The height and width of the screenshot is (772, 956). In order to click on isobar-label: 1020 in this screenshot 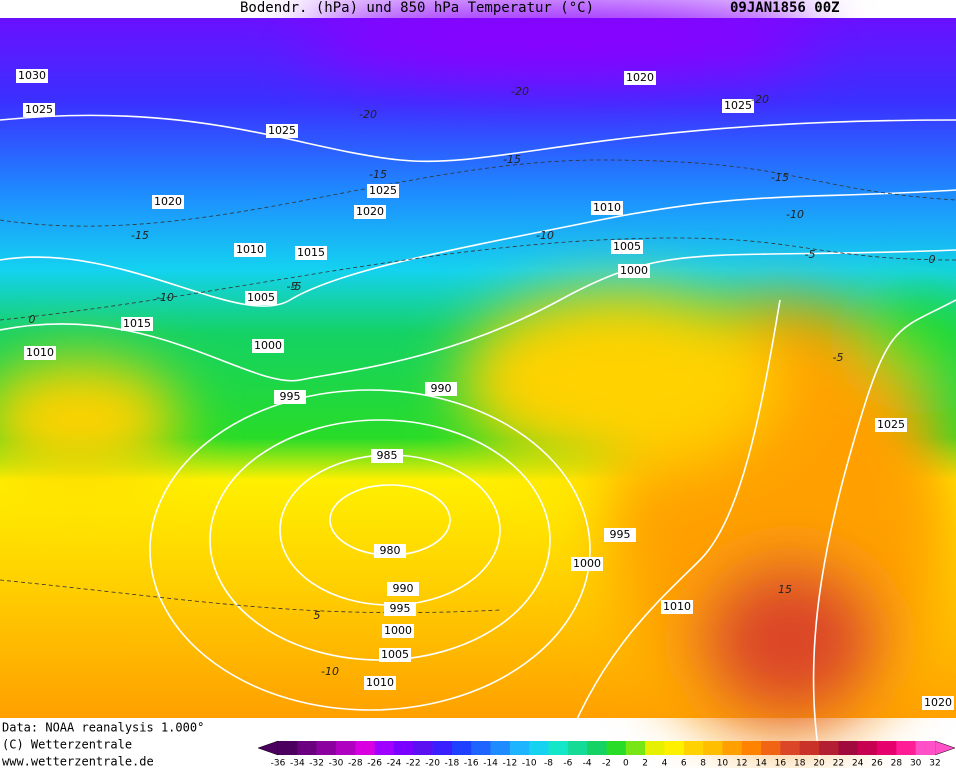, I will do `click(938, 702)`.